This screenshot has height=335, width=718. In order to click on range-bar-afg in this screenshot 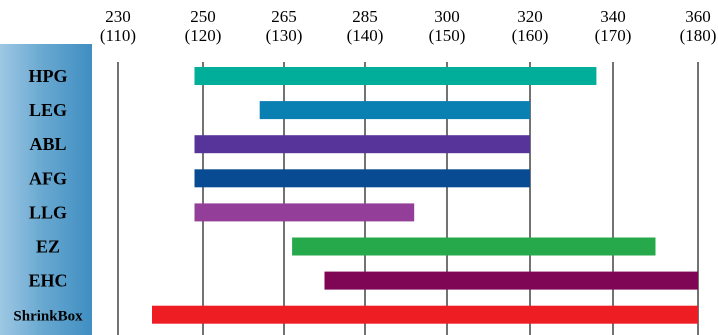, I will do `click(362, 178)`.